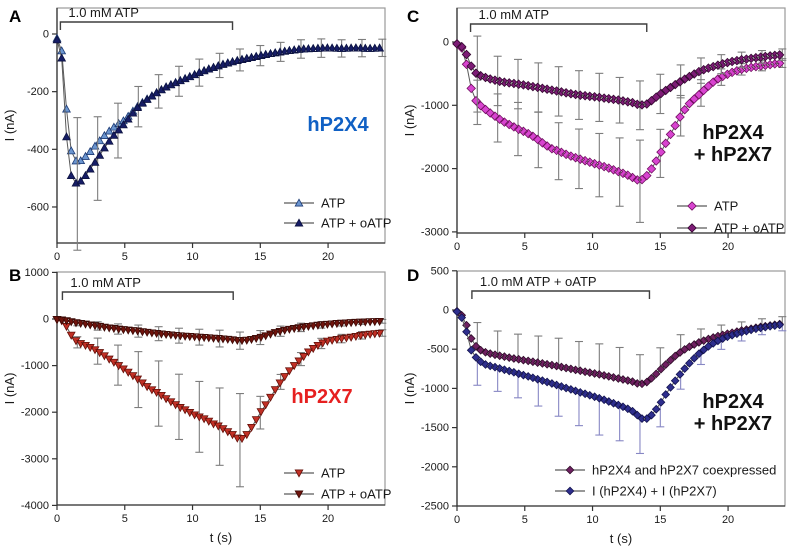 The image size is (800, 554). I want to click on y-tick-label: -200, so click(38, 92).